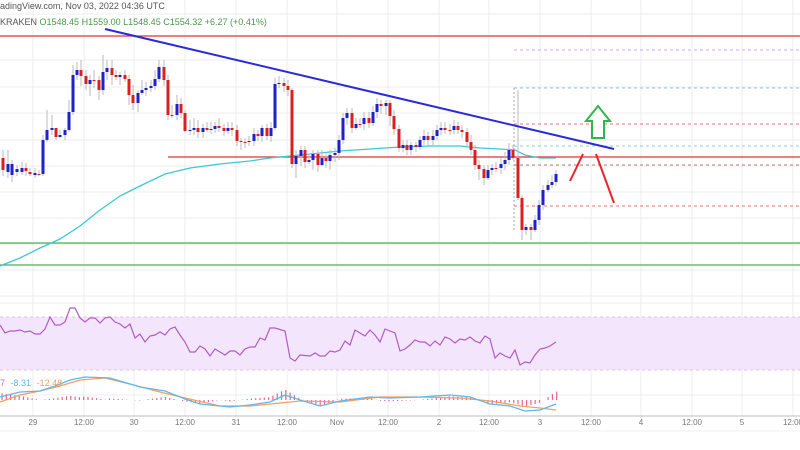  I want to click on signal-line-value: -12.48, so click(49, 383).